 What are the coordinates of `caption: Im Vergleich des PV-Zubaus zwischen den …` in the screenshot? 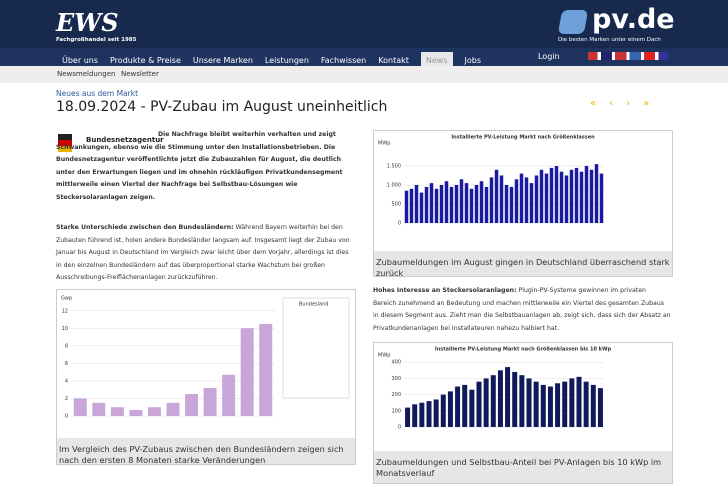 It's located at (201, 454).